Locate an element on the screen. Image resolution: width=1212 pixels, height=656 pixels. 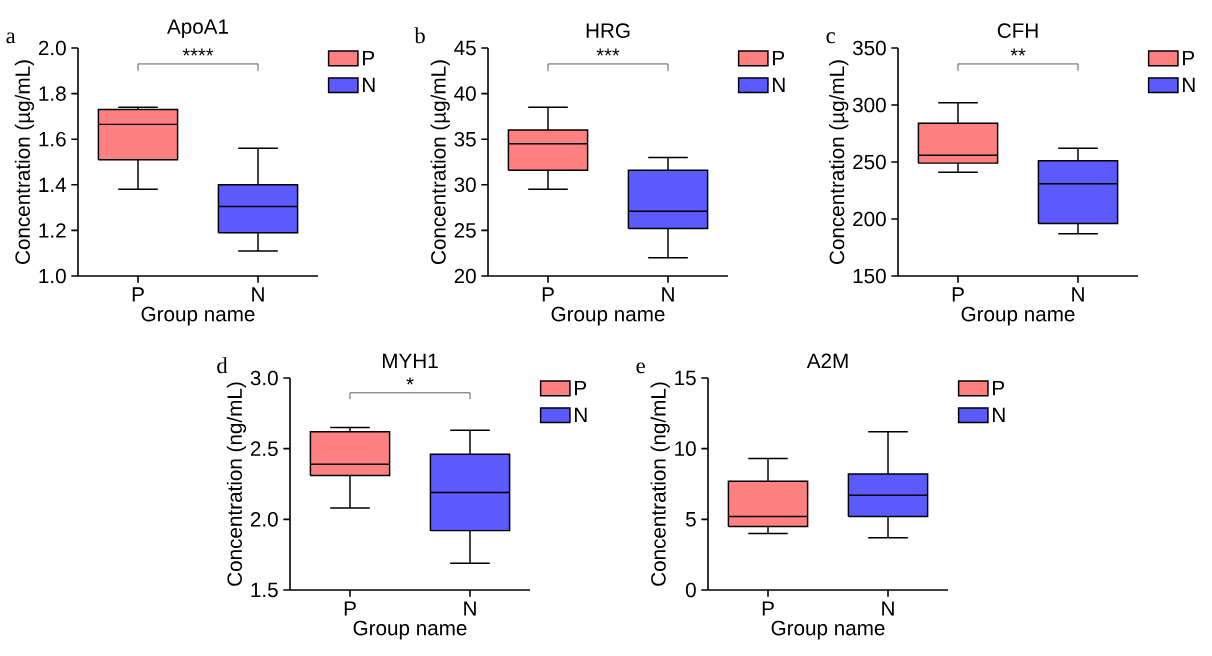
y-tick-label: 45 is located at coordinates (465, 48).